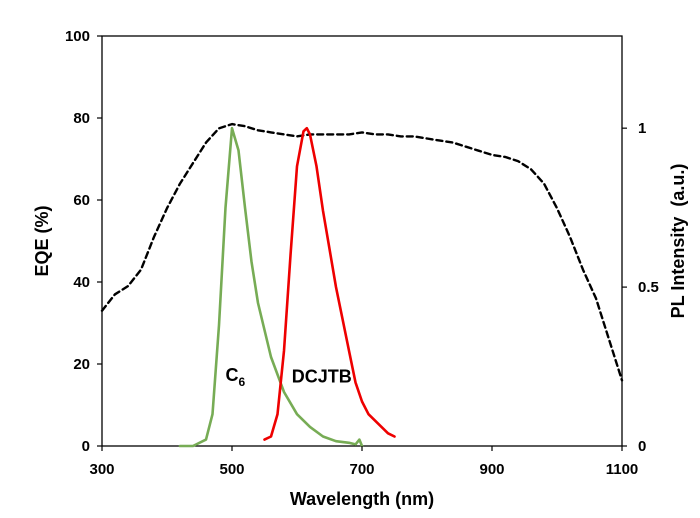 The height and width of the screenshot is (518, 700). What do you see at coordinates (362, 499) in the screenshot?
I see `x-axis-title: Wavelength (nm)` at bounding box center [362, 499].